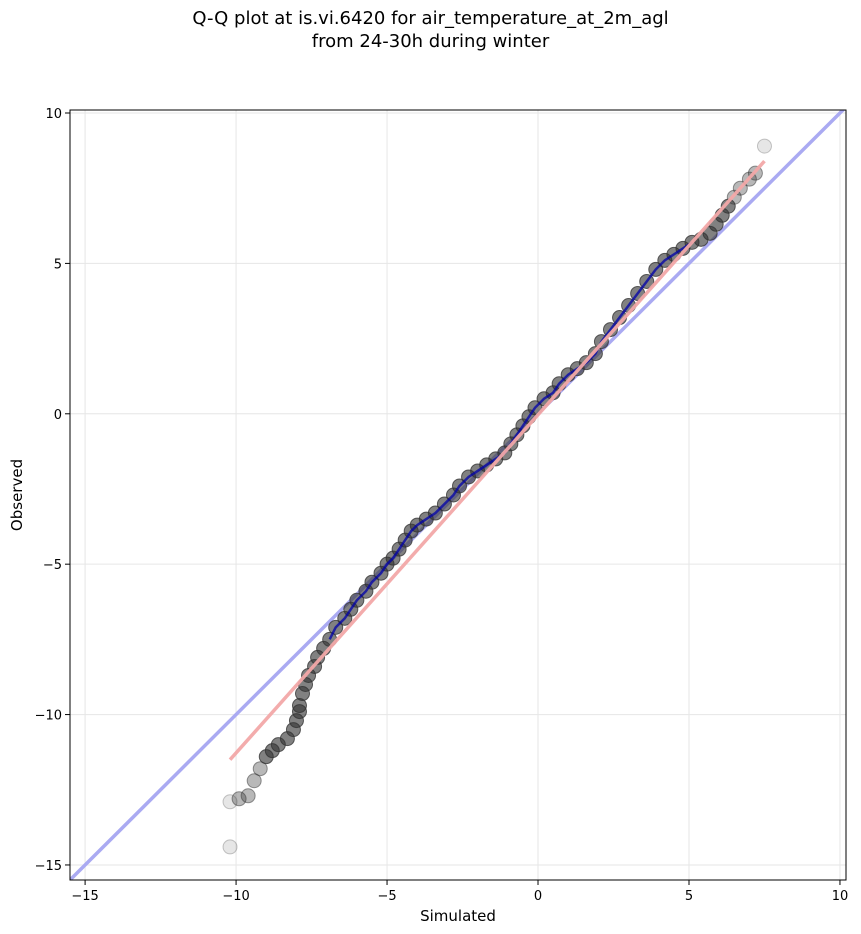 The image size is (861, 934). What do you see at coordinates (840, 896) in the screenshot?
I see `x-tick-label: 10` at bounding box center [840, 896].